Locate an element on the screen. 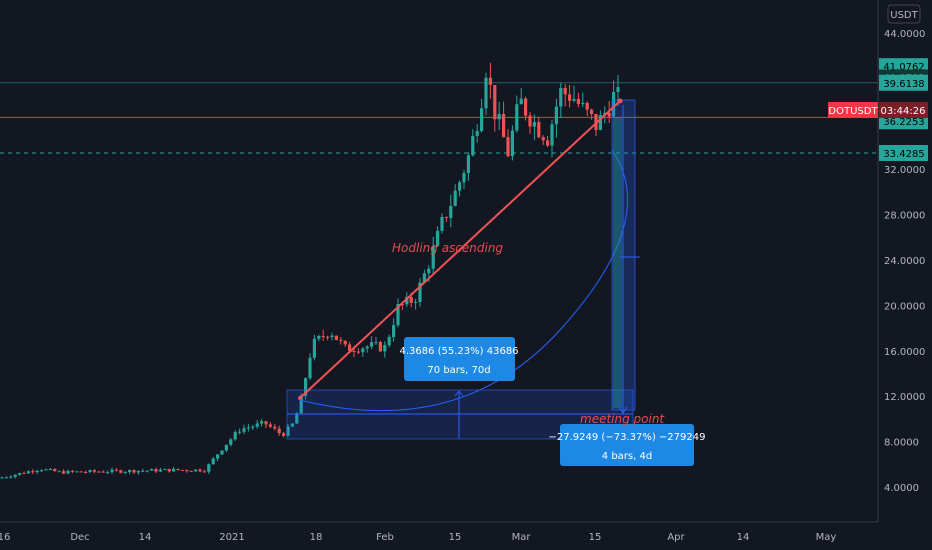 This screenshot has width=932, height=550. trendline-handle-start is located at coordinates (300, 398).